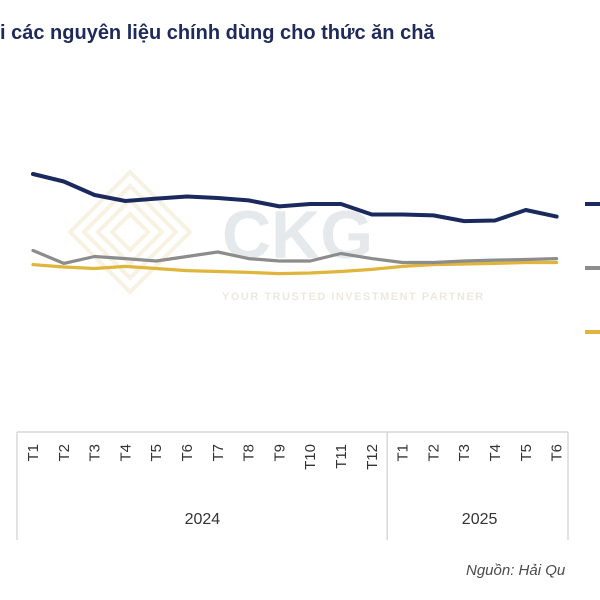 The image size is (600, 600). What do you see at coordinates (279, 453) in the screenshot?
I see `x-tick-label: T9` at bounding box center [279, 453].